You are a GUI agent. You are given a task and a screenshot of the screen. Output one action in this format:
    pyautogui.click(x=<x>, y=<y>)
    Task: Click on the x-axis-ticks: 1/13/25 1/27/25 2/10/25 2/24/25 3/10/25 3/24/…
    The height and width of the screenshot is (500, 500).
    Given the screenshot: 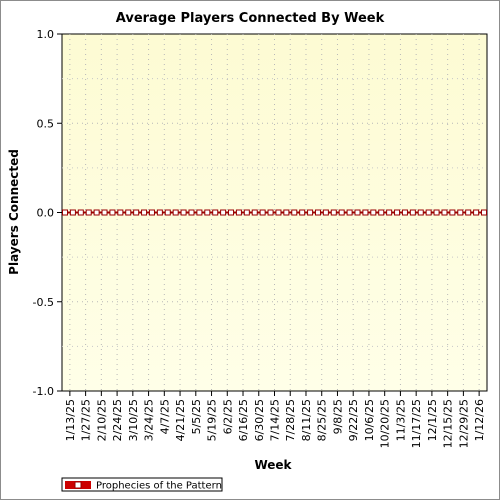 What is the action you would take?
    pyautogui.click(x=275, y=419)
    